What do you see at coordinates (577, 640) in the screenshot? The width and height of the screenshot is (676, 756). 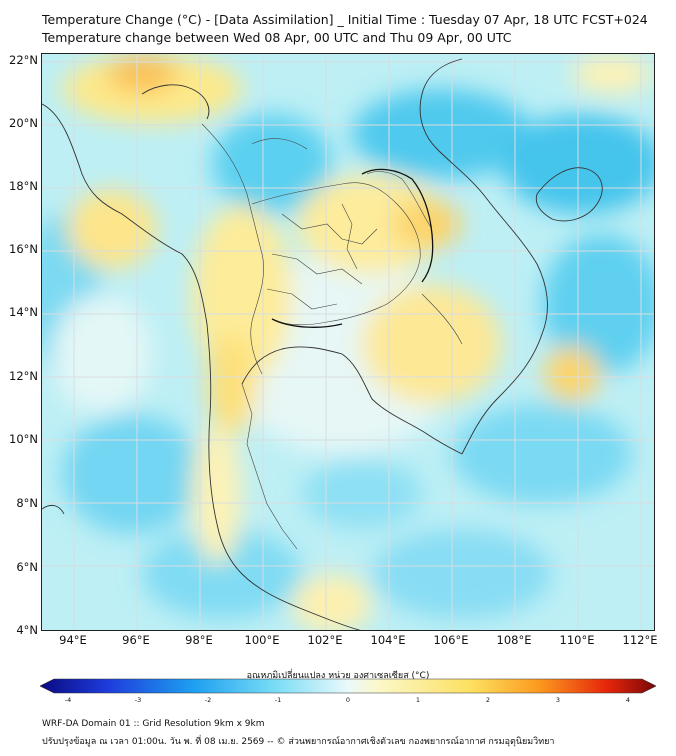 I see `lon-label-110e: 110°E` at bounding box center [577, 640].